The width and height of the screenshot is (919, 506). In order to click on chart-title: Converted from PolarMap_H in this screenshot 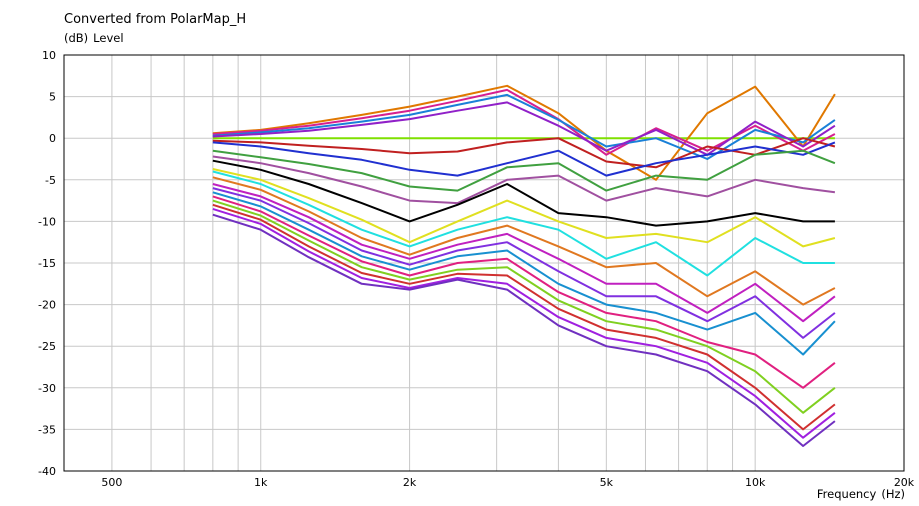, I will do `click(155, 19)`.